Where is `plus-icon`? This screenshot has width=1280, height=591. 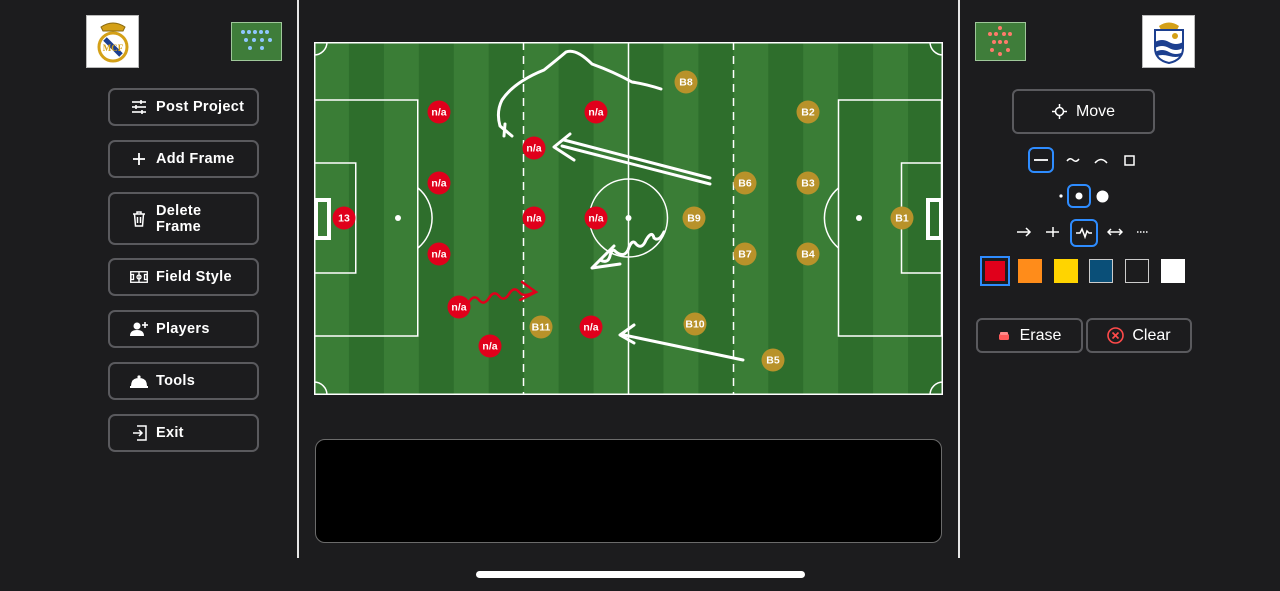
plus-icon is located at coordinates (139, 159).